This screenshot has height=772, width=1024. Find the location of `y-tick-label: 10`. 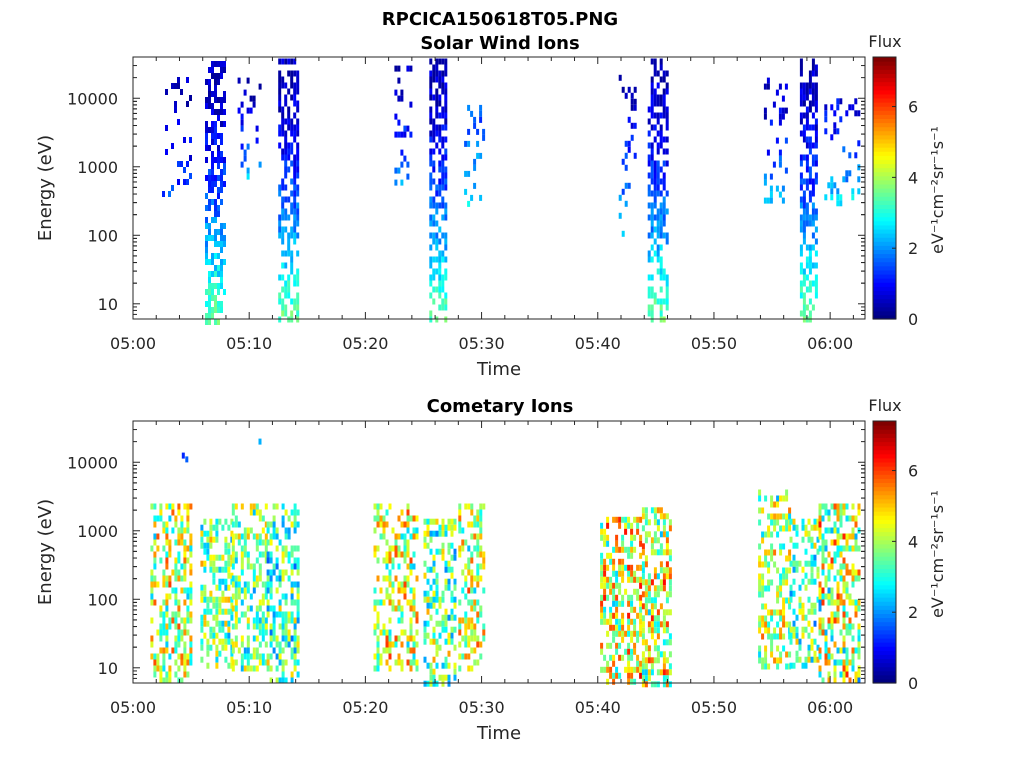

y-tick-label: 10 is located at coordinates (108, 668).